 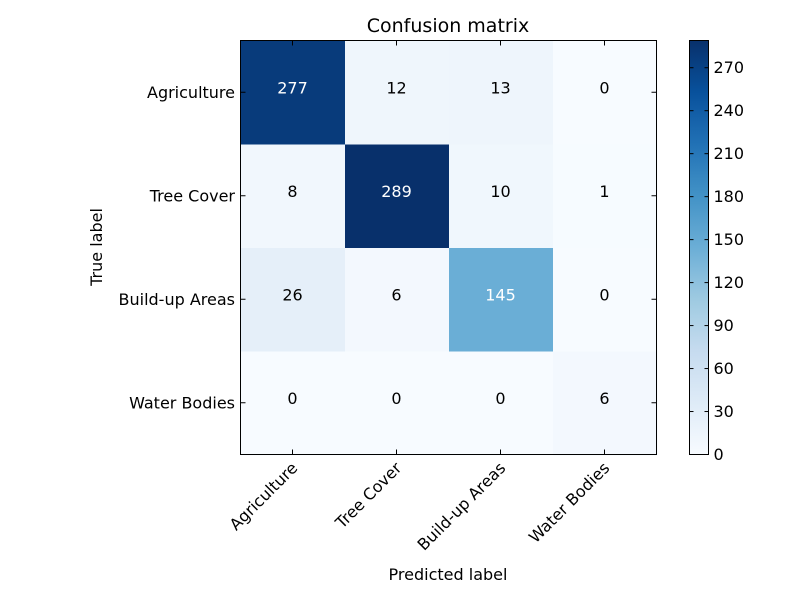 What do you see at coordinates (462, 506) in the screenshot?
I see `x-tick-label: Build-up Areas` at bounding box center [462, 506].